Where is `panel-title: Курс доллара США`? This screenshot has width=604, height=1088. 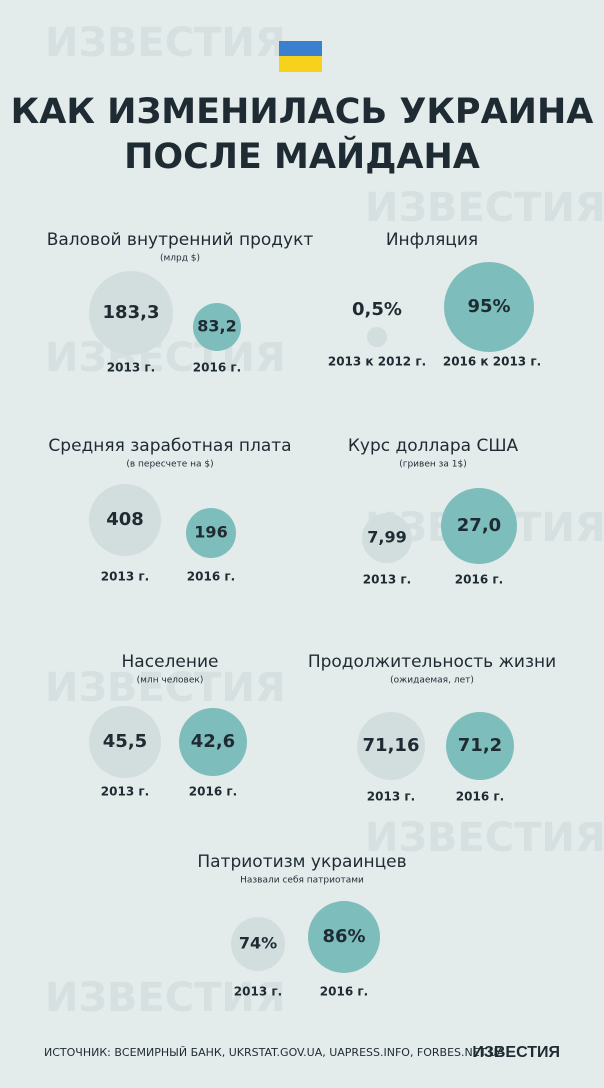
panel-title: Курс доллара США is located at coordinates (433, 446).